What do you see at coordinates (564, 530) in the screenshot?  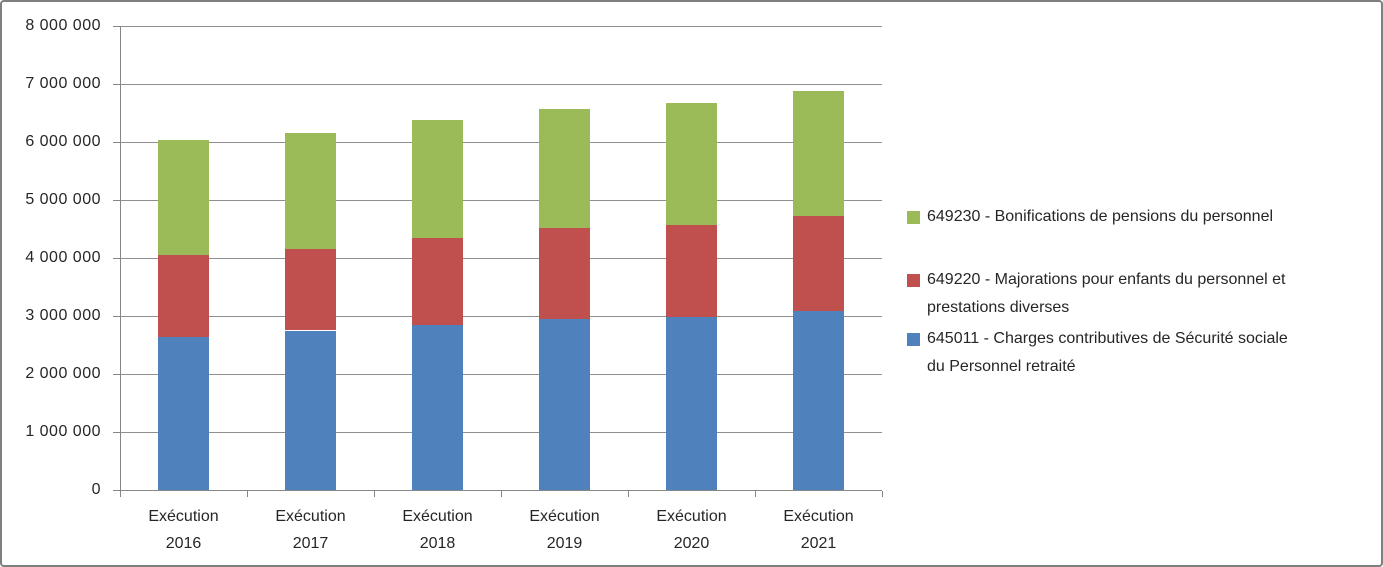 I see `x-category-label: Exécution 2019` at bounding box center [564, 530].